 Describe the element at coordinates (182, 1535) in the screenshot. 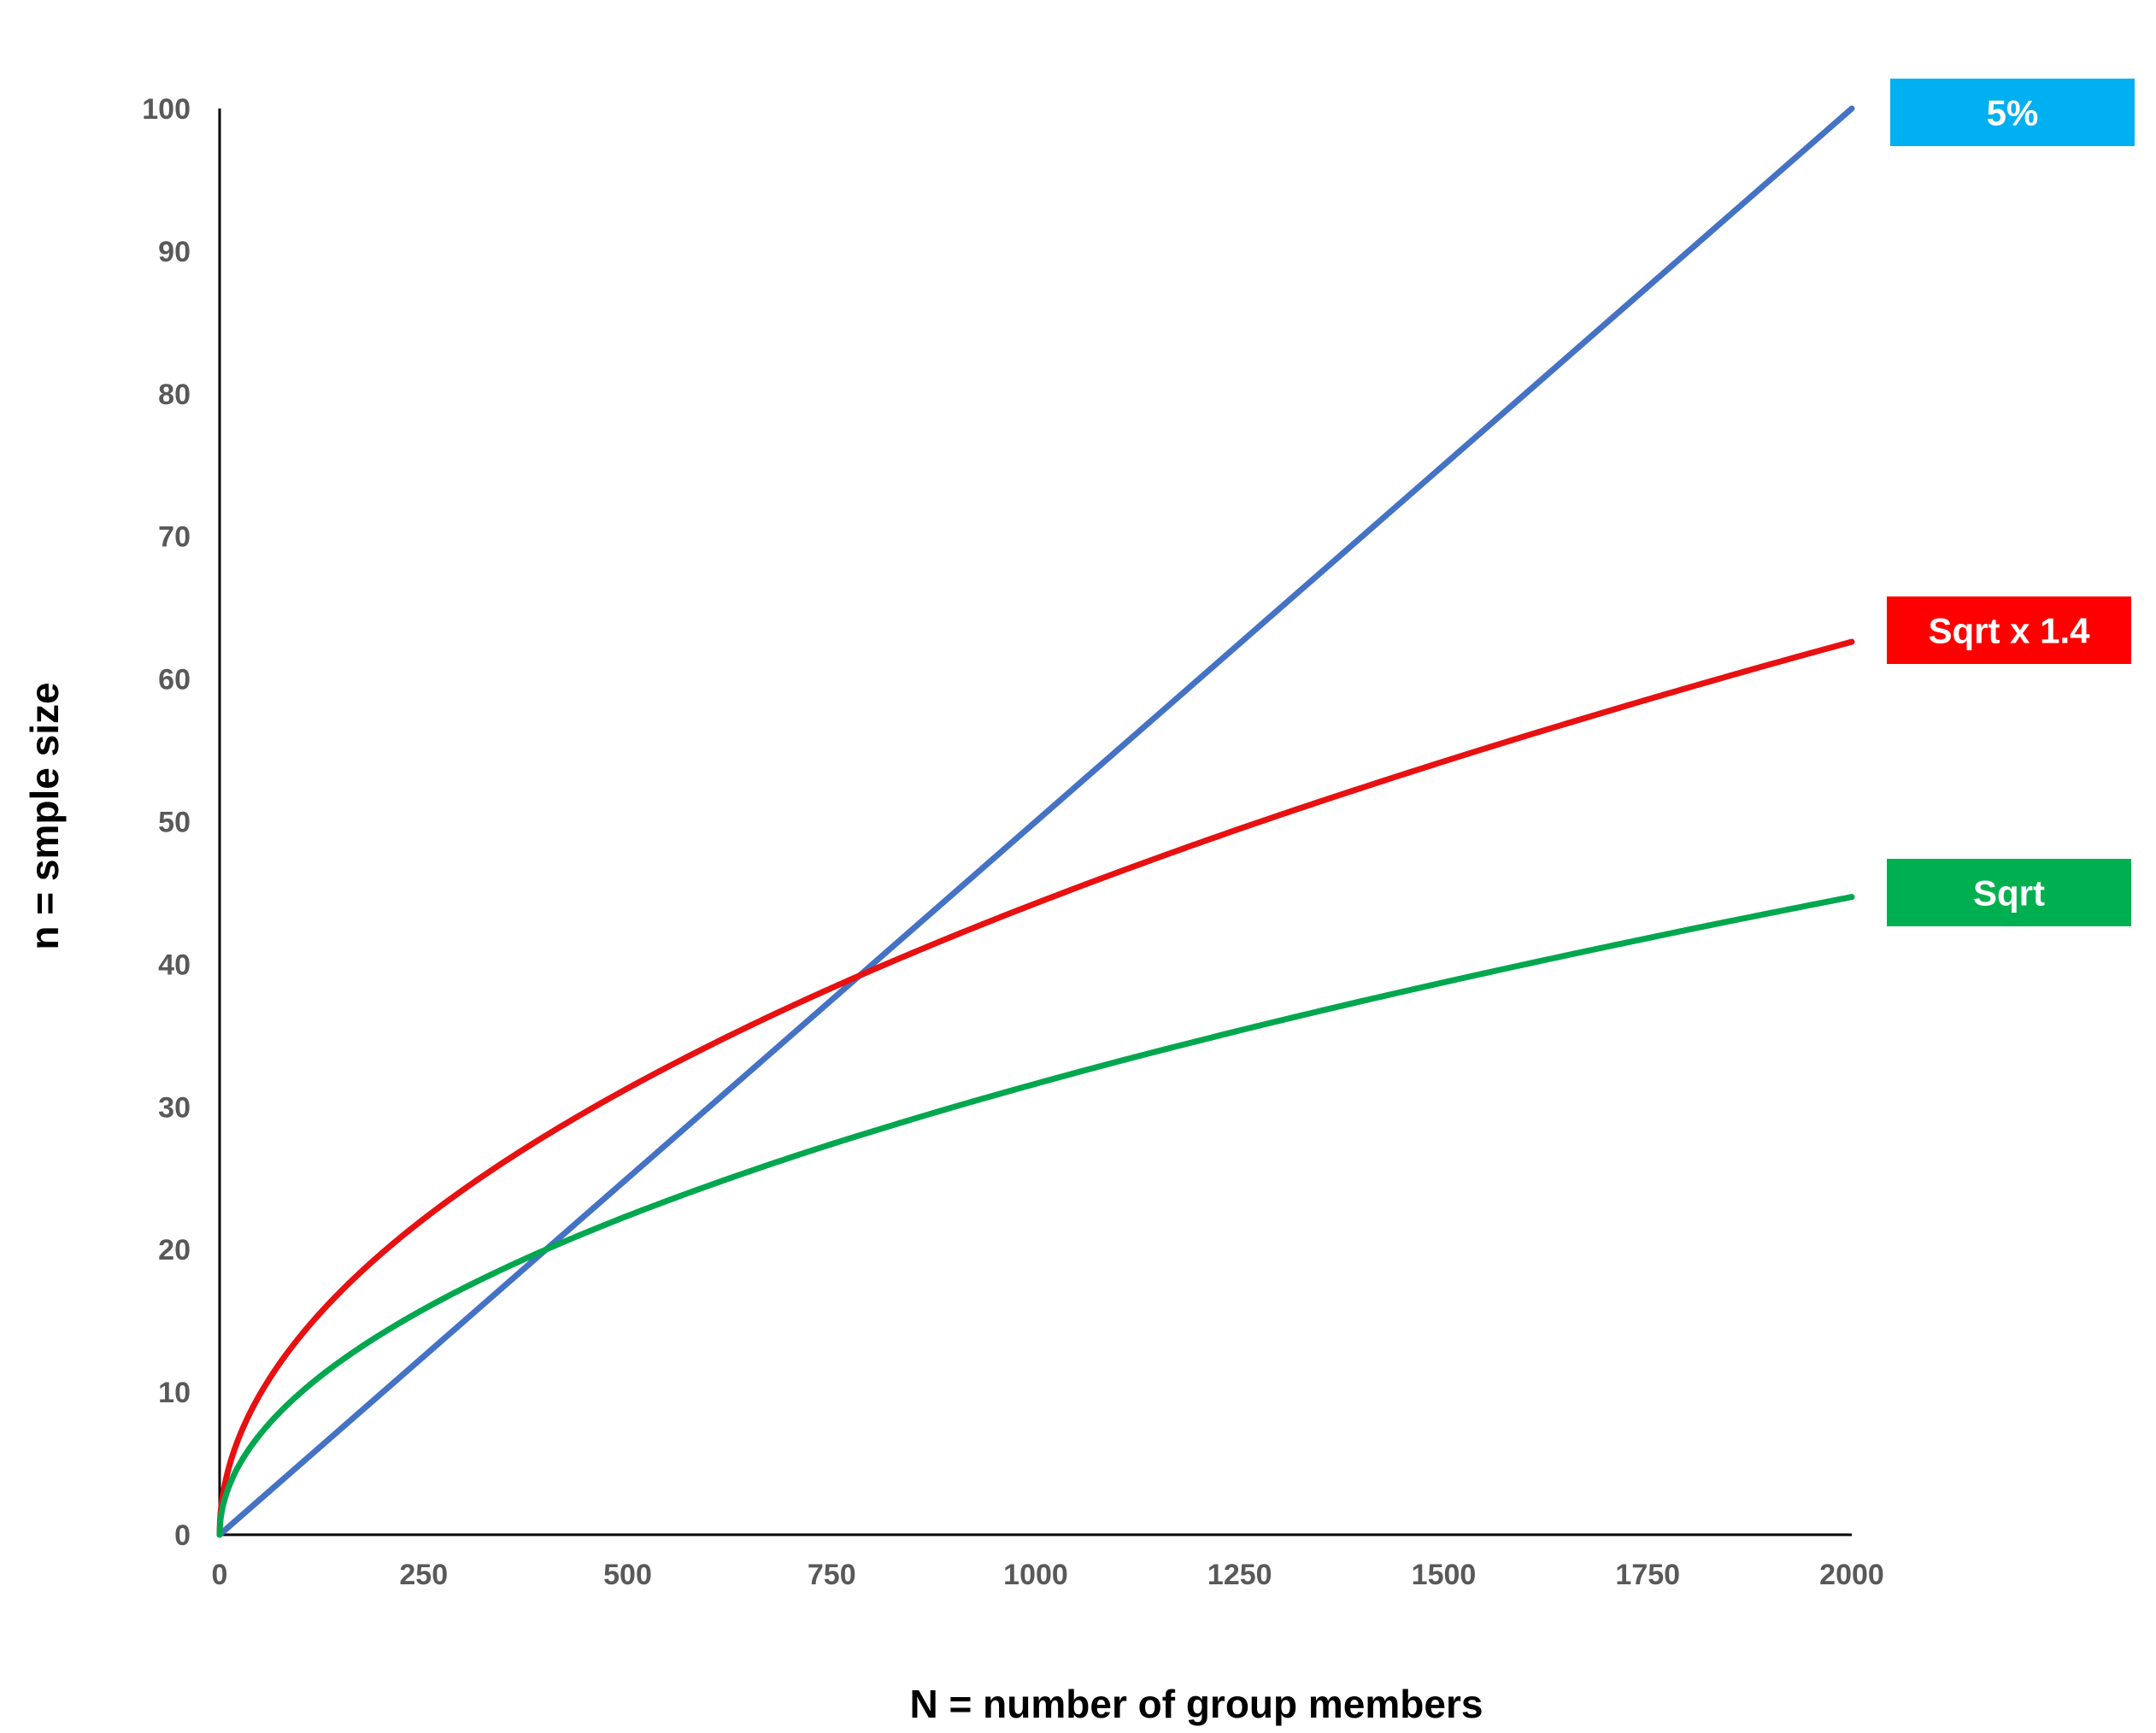

I see `y-tick-label: 0` at that location.